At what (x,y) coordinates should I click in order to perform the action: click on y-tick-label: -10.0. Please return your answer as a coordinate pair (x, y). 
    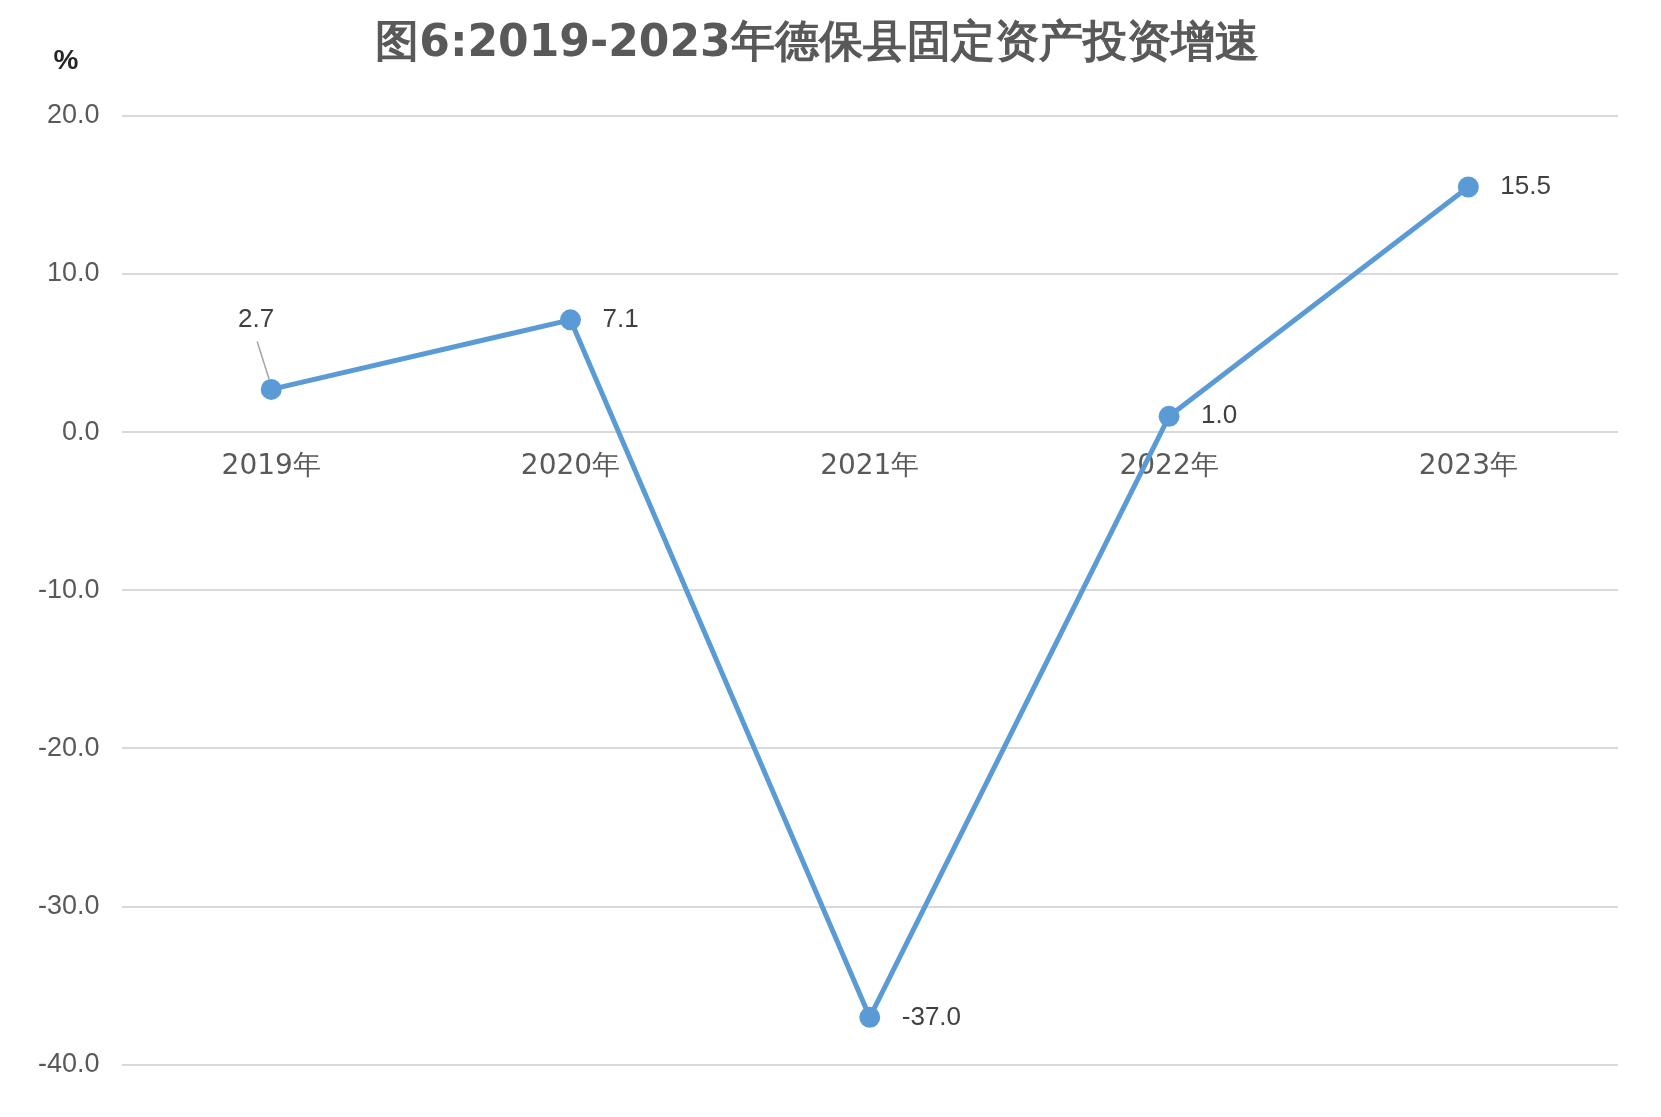
    Looking at the image, I should click on (68, 588).